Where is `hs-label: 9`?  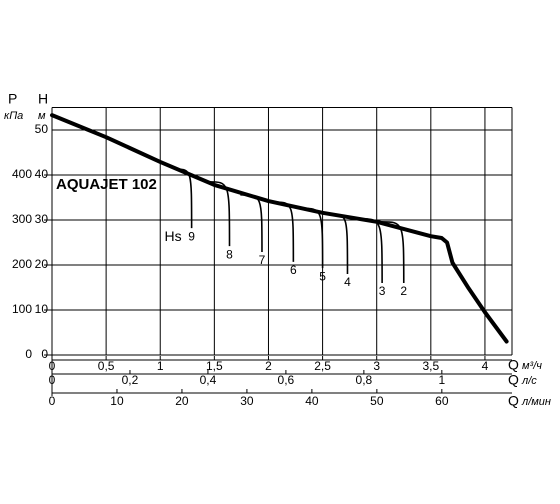
hs-label: 9 is located at coordinates (191, 236).